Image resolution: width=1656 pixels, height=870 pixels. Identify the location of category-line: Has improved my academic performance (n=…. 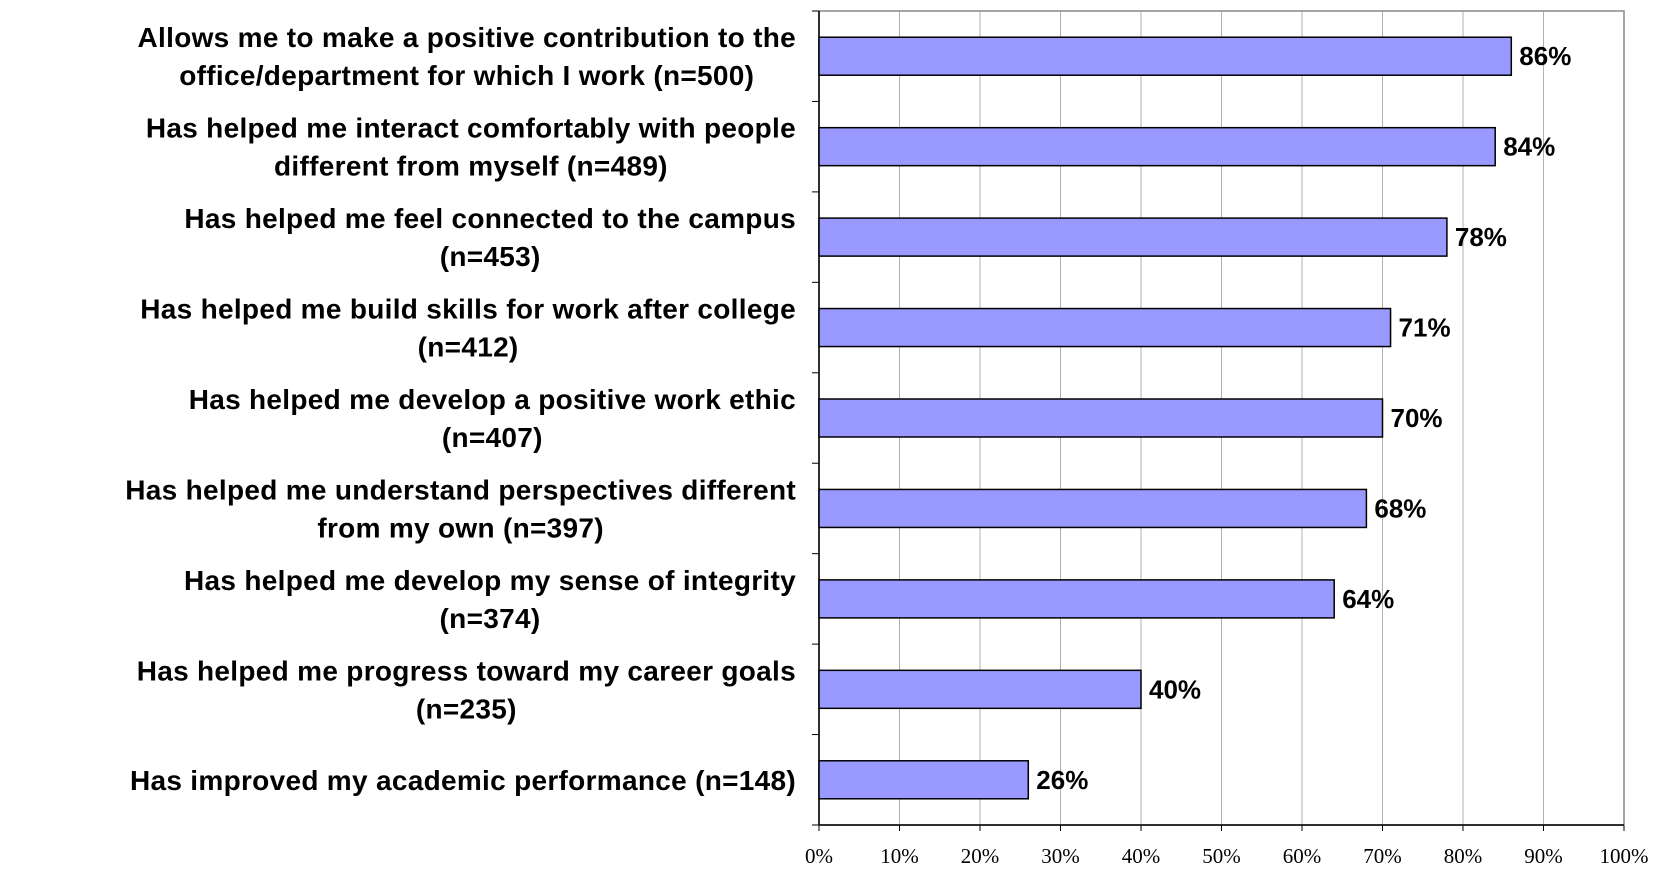
(463, 780).